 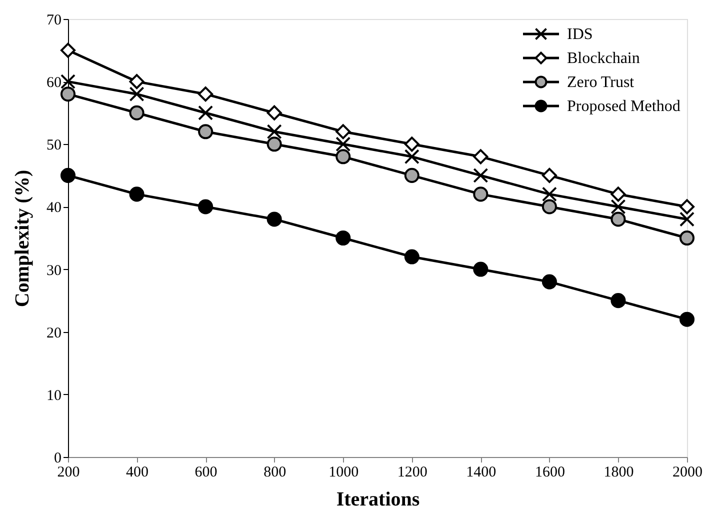 What do you see at coordinates (481, 472) in the screenshot?
I see `x-tick-label: 1400` at bounding box center [481, 472].